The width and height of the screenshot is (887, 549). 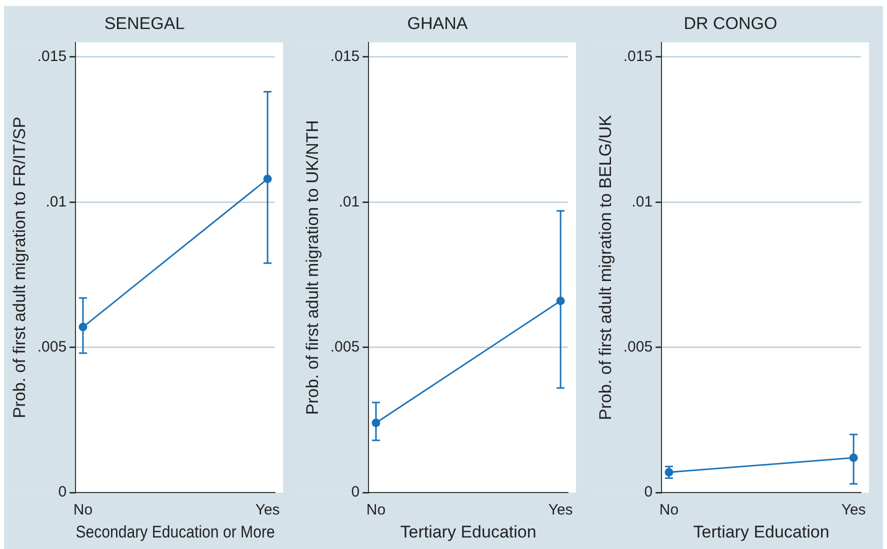 What do you see at coordinates (175, 532) in the screenshot?
I see `x-axis-title: Secondary Education or More` at bounding box center [175, 532].